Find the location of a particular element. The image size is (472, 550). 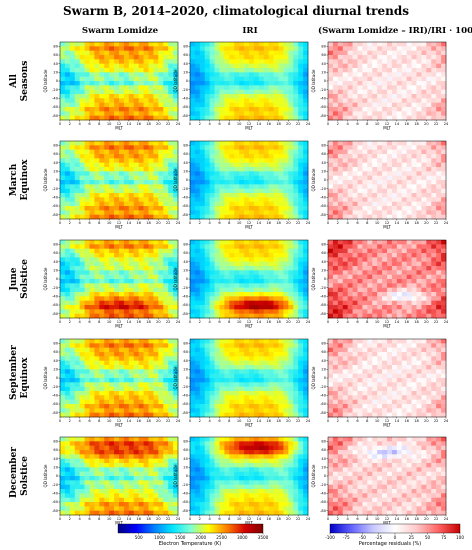

x-tick-label: 6 is located at coordinates (219, 124).